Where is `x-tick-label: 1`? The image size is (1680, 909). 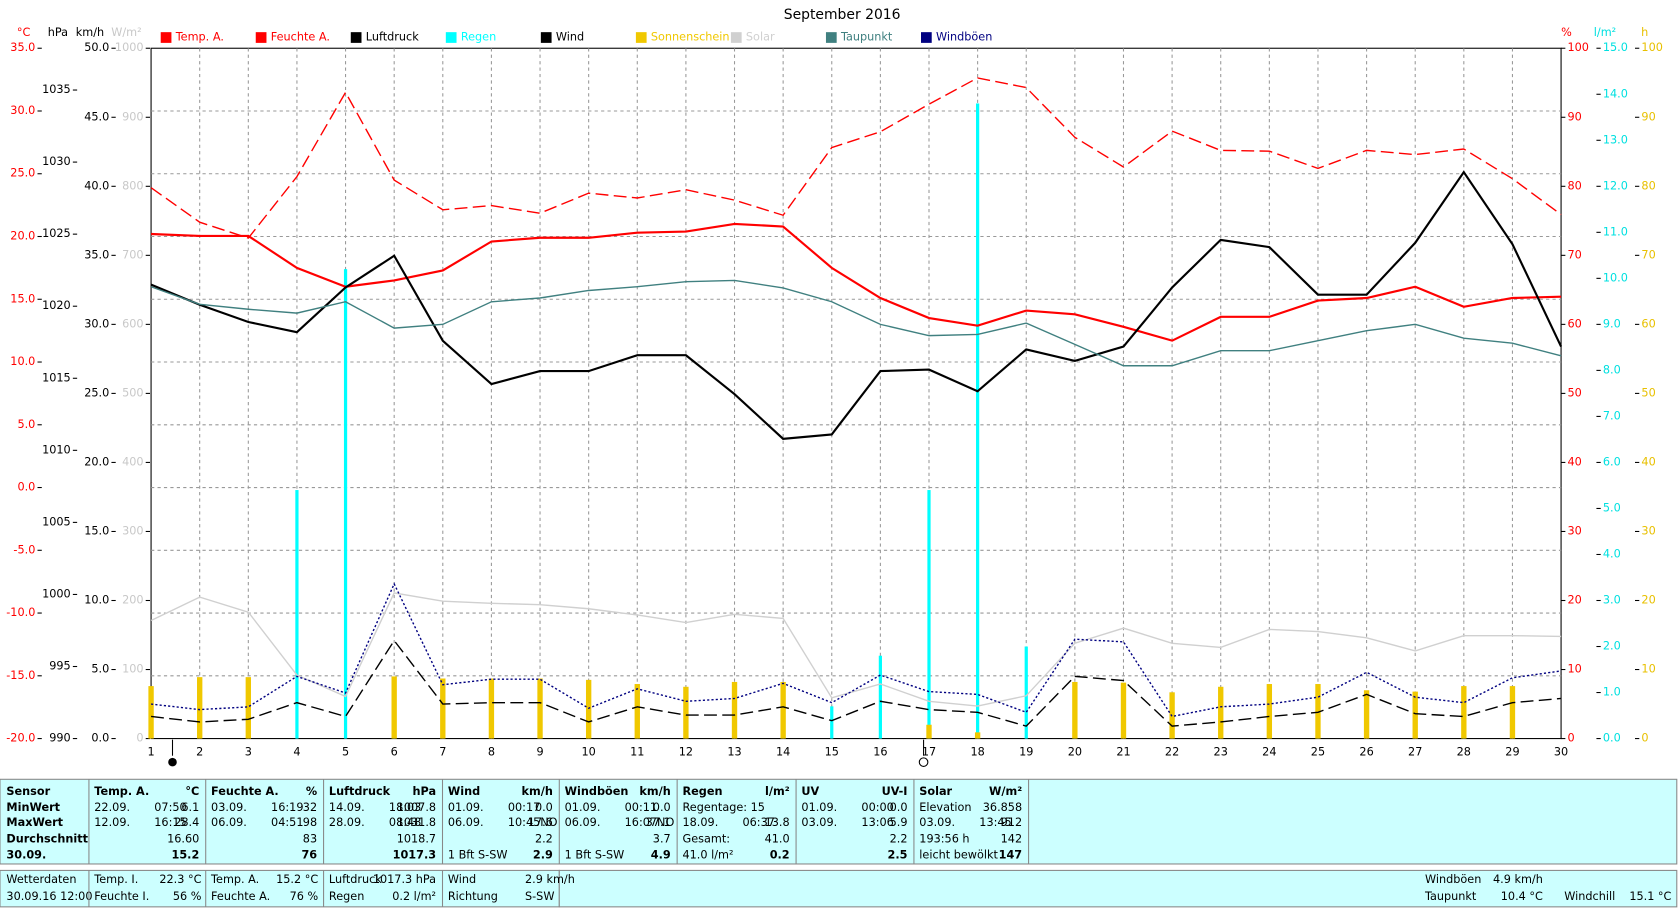
x-tick-label: 1 is located at coordinates (150, 751).